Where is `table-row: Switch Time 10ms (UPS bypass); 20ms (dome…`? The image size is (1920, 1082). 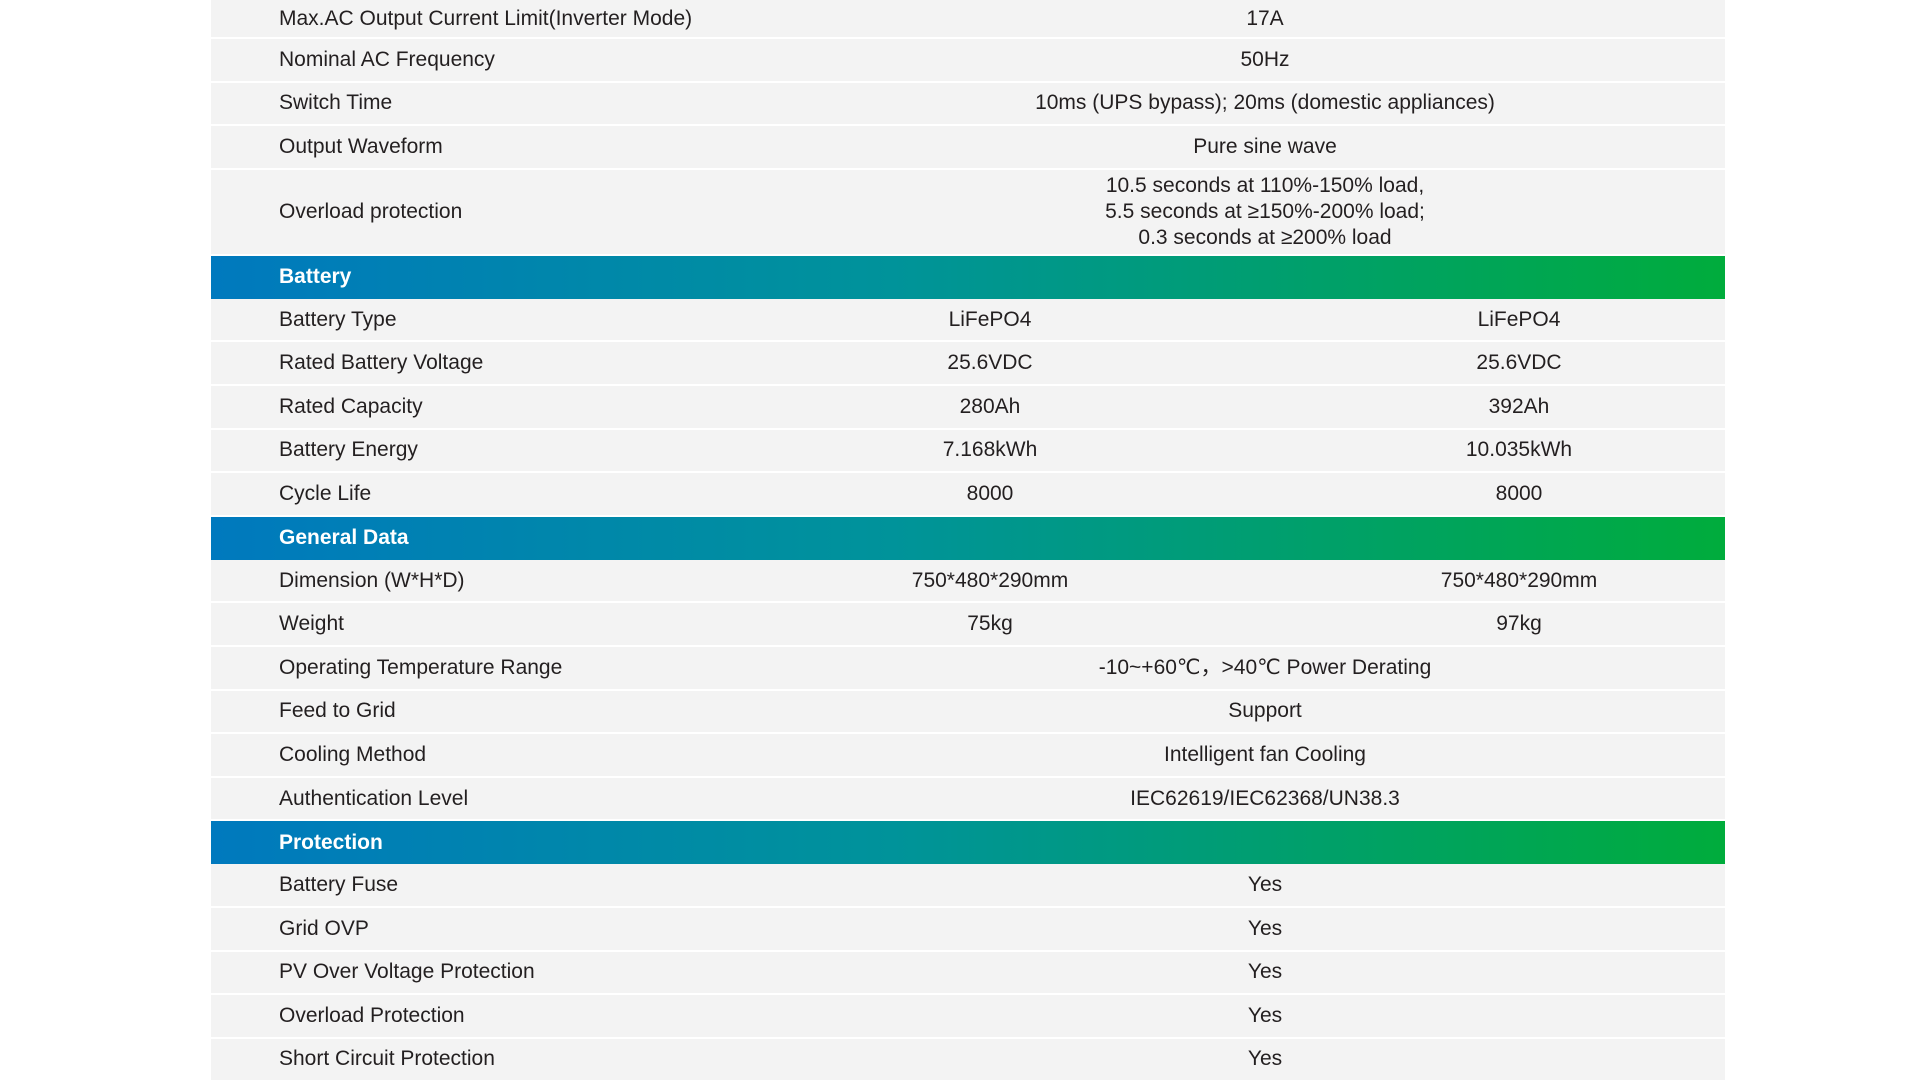 table-row: Switch Time 10ms (UPS bypass); 20ms (dome… is located at coordinates (968, 104).